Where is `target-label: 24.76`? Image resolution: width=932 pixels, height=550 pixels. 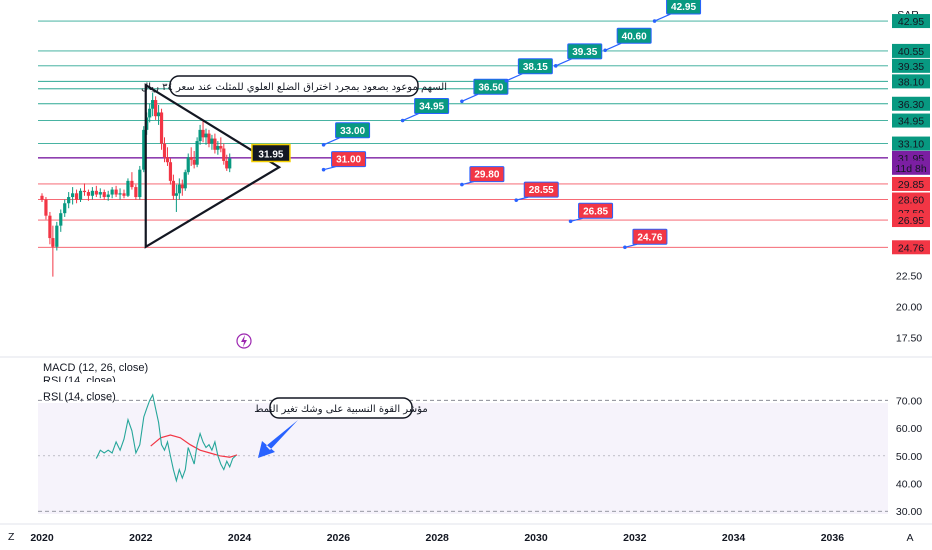 target-label: 24.76 is located at coordinates (649, 237).